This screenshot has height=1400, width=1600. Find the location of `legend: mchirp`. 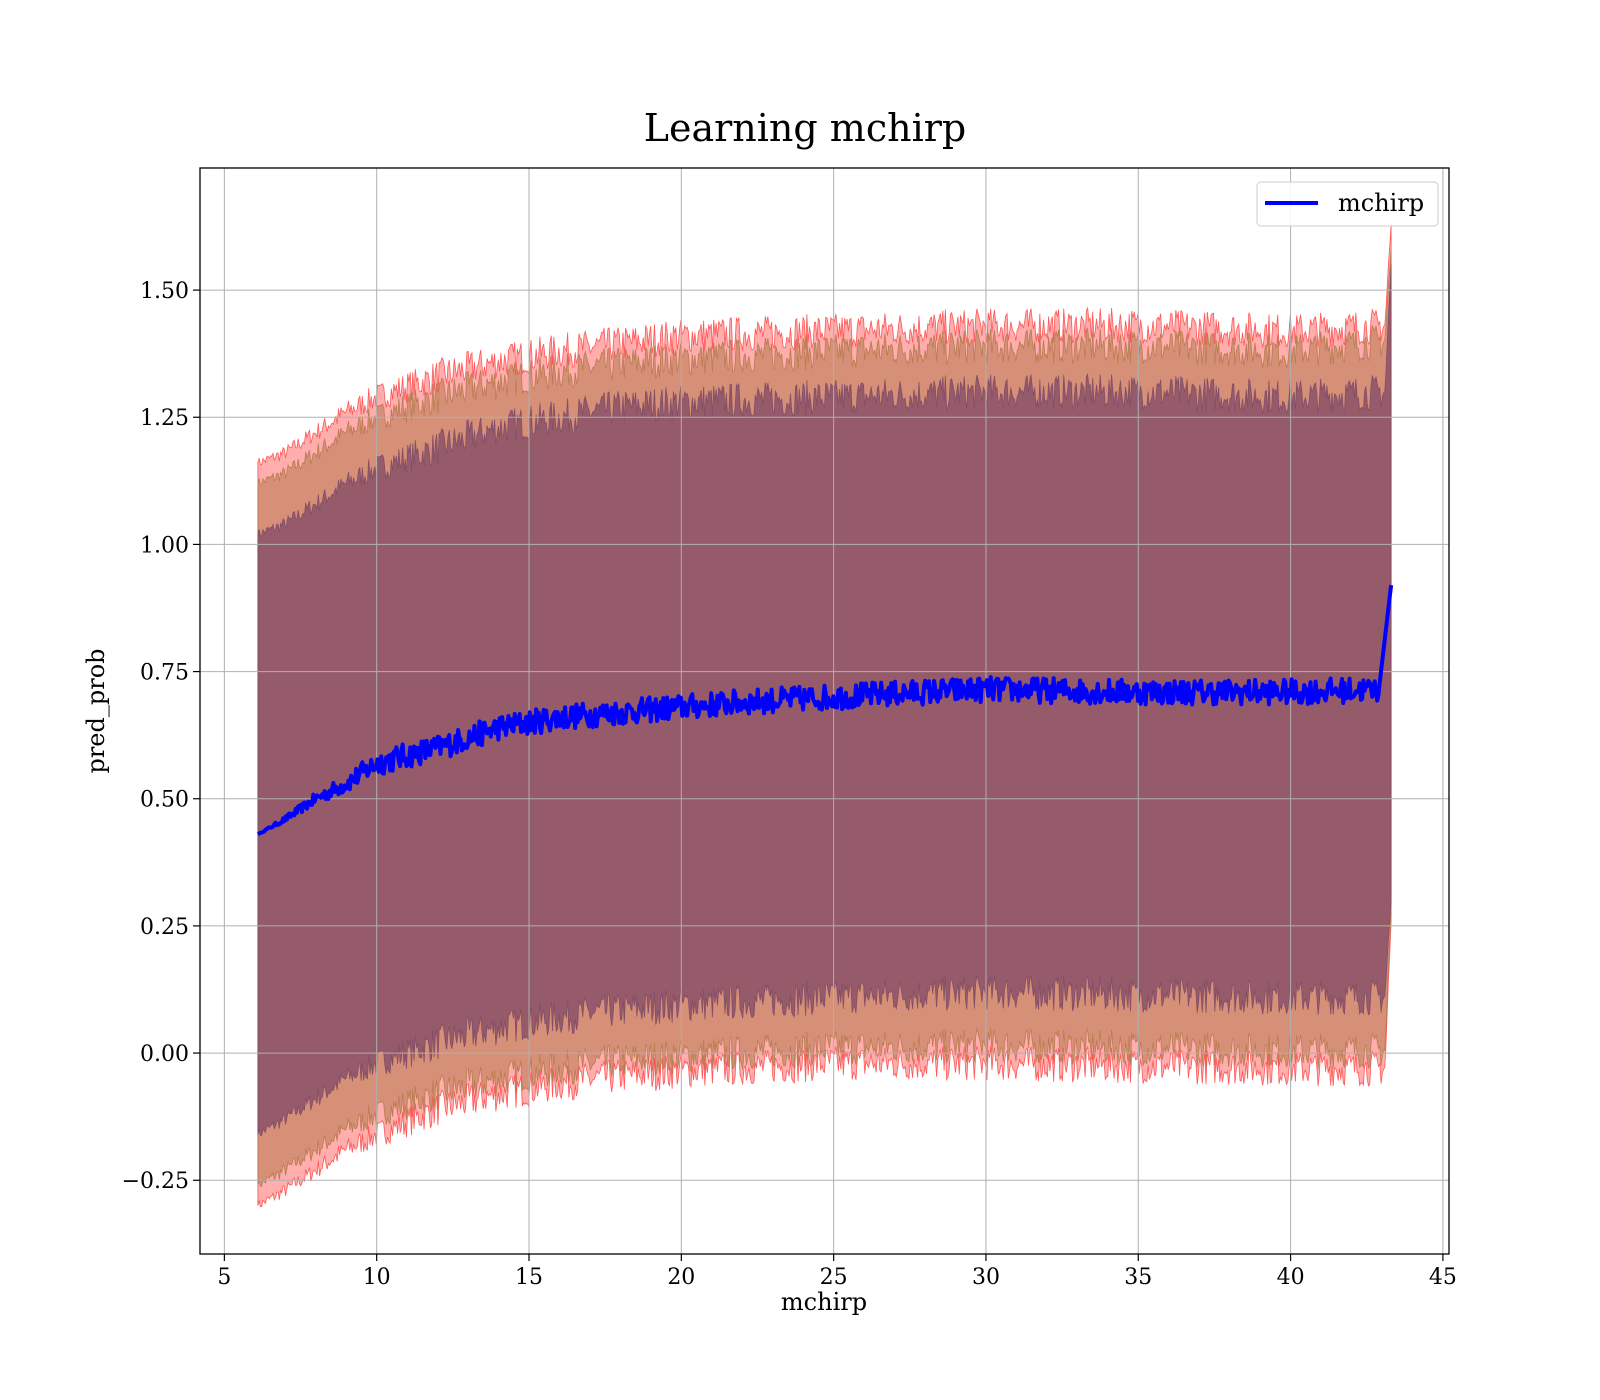

legend: mchirp is located at coordinates (1347, 204).